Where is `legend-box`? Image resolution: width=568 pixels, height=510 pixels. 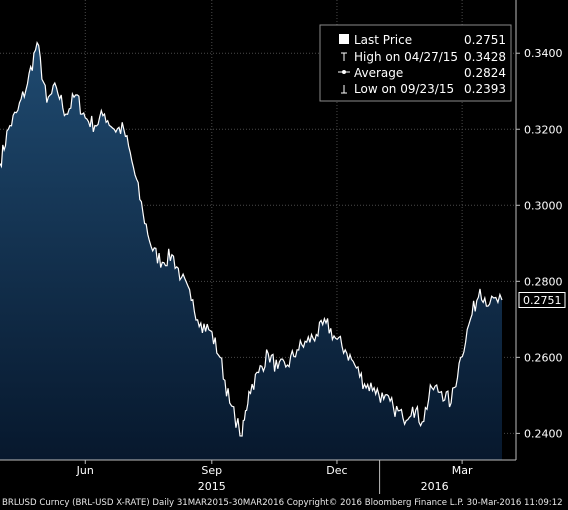
legend-box is located at coordinates (415, 63).